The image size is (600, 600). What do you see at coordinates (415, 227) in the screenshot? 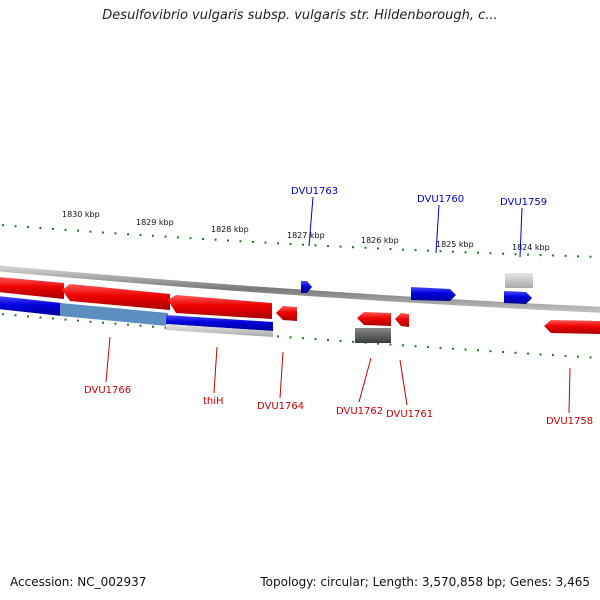
I see `forward-leaders` at bounding box center [415, 227].